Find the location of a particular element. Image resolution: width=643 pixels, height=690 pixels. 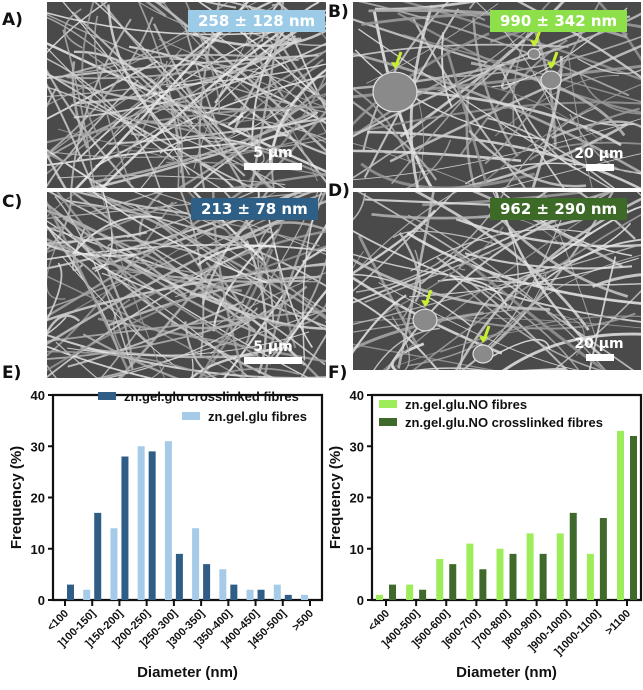

diameter-badge-b: 990 ± 342 nm is located at coordinates (559, 21).